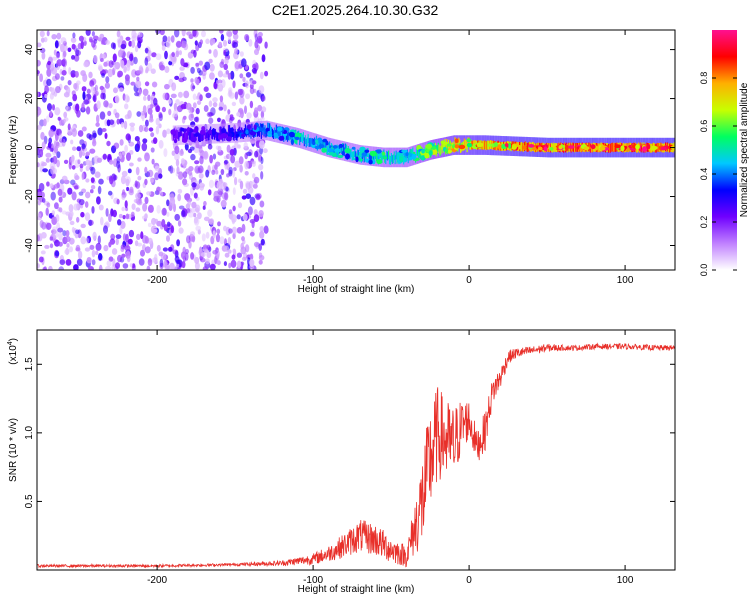 Image resolution: width=750 pixels, height=600 pixels. I want to click on spectrogram-y-tick-label: -40, so click(29, 245).